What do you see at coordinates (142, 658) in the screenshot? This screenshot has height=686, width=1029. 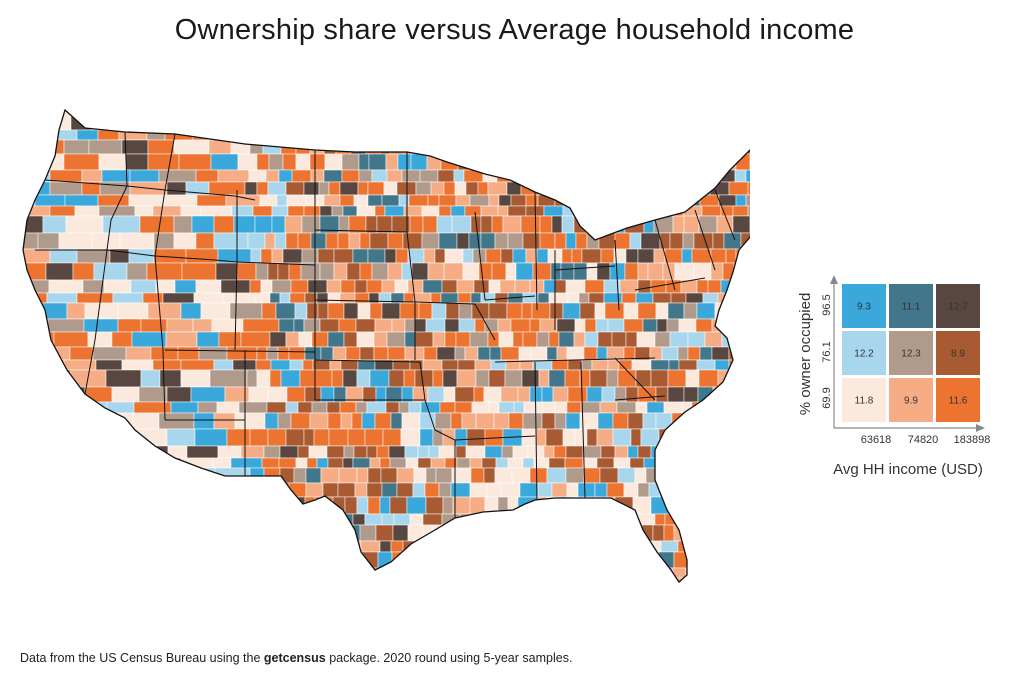 I see `source-note-prefix: Data from the US Census Bureau using the` at bounding box center [142, 658].